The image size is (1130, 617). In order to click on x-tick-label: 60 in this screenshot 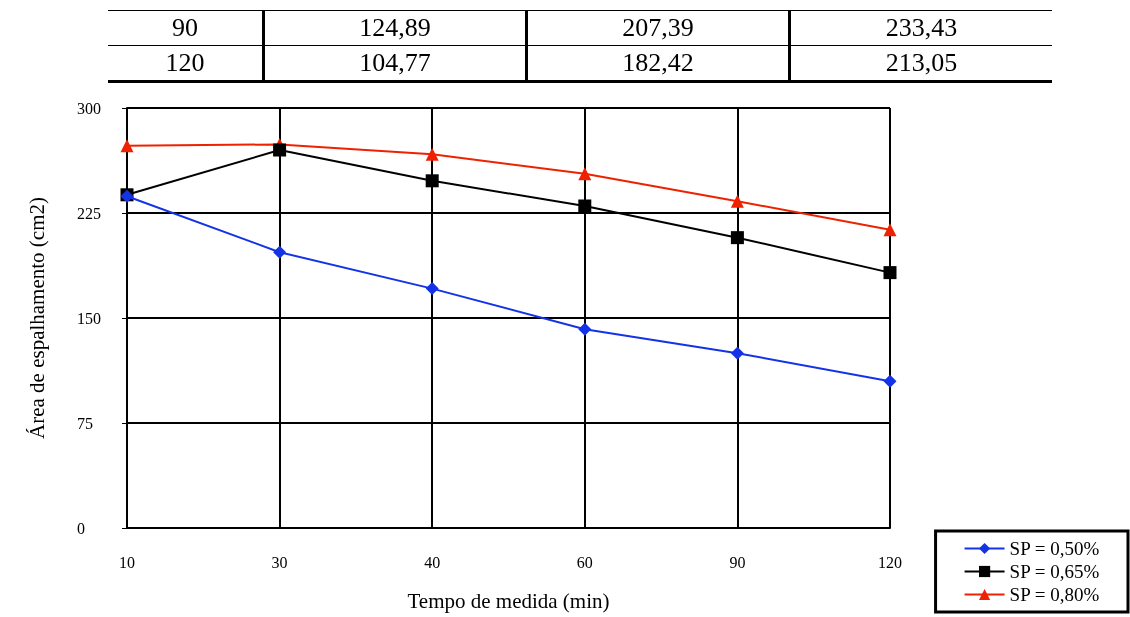, I will do `click(584, 562)`.